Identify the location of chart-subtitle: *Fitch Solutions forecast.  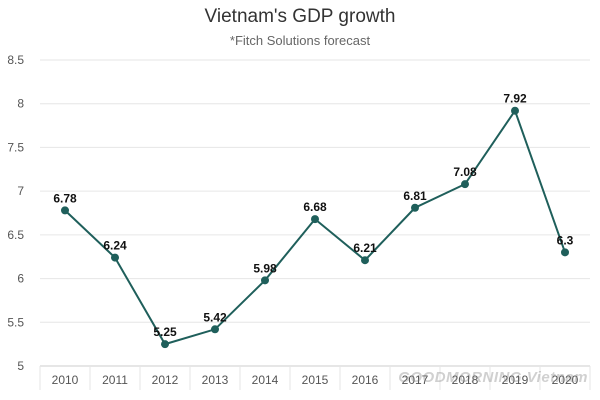
(300, 40).